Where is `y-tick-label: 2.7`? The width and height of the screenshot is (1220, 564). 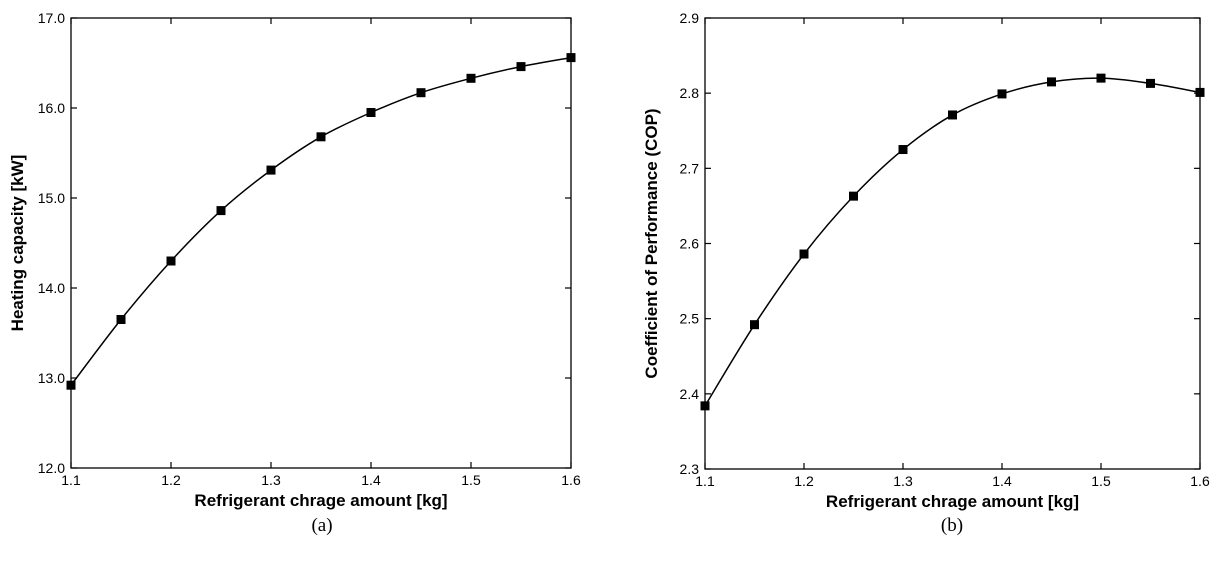 y-tick-label: 2.7 is located at coordinates (690, 168).